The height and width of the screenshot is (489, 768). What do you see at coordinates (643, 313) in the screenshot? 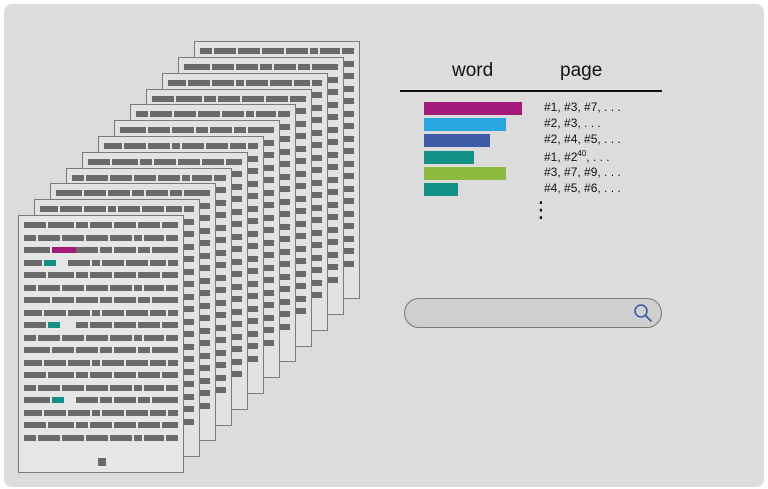
I see `search-icon` at bounding box center [643, 313].